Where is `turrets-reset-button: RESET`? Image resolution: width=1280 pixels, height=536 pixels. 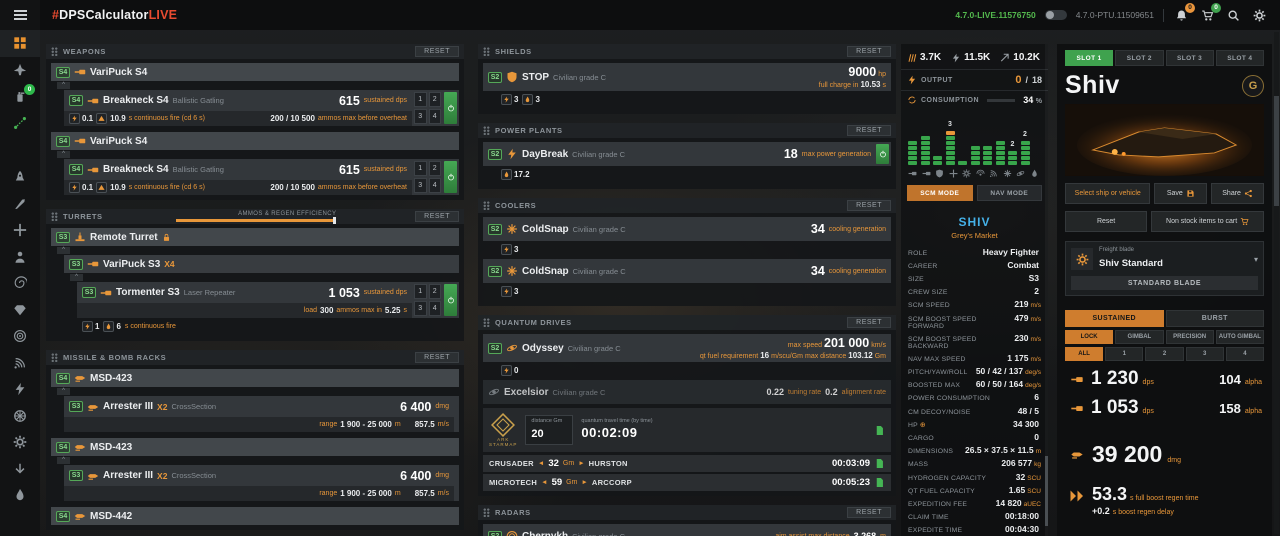
turrets-reset-button: RESET is located at coordinates (437, 216).